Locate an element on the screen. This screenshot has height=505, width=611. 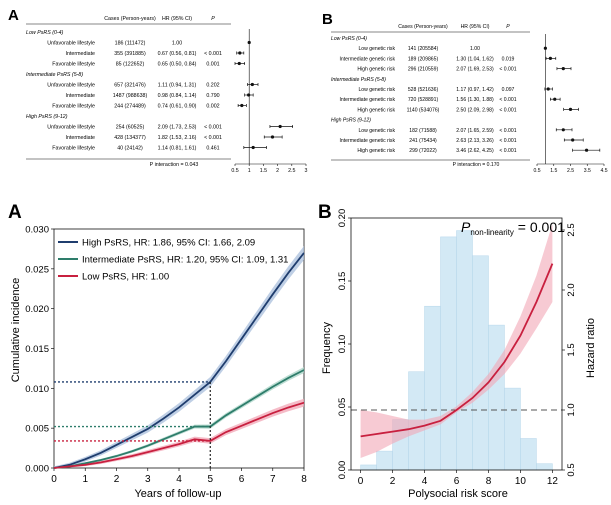
row-hr: 3.46 (2.62, 4.25) is located at coordinates (475, 151).